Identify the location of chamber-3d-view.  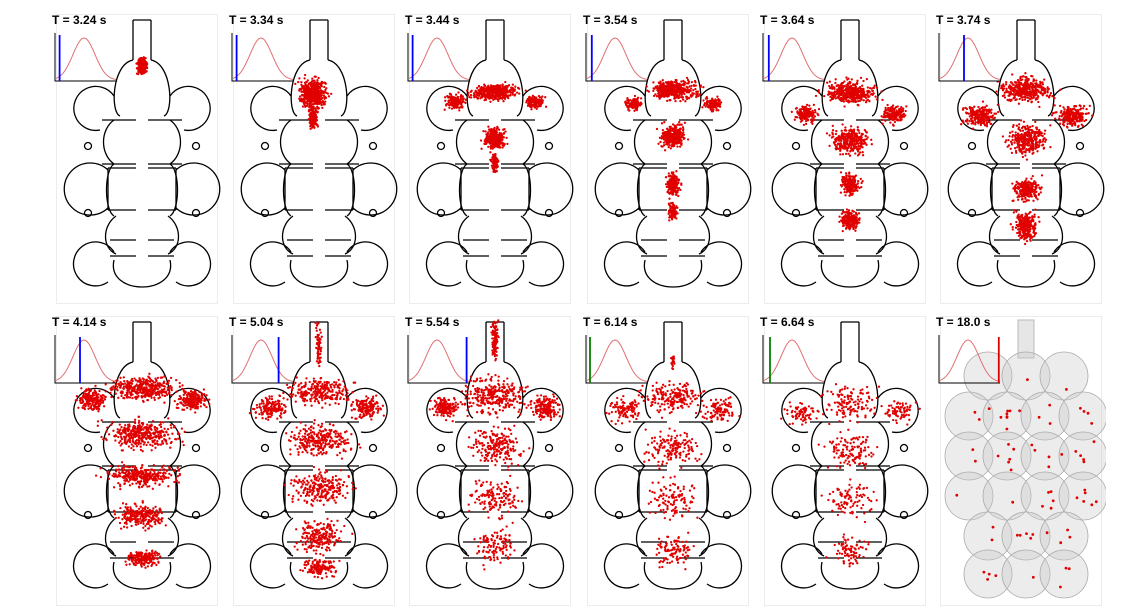
(1025, 459).